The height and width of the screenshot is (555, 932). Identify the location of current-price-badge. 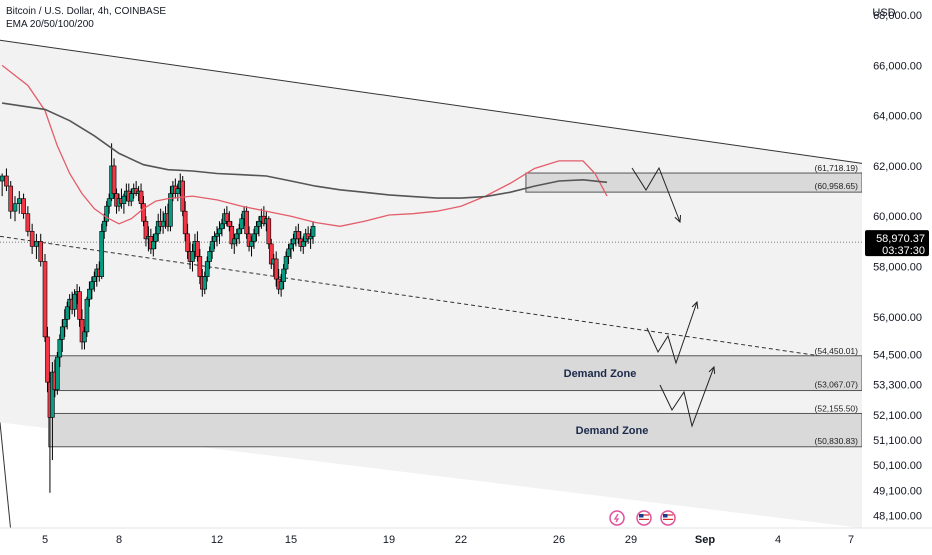
(897, 243).